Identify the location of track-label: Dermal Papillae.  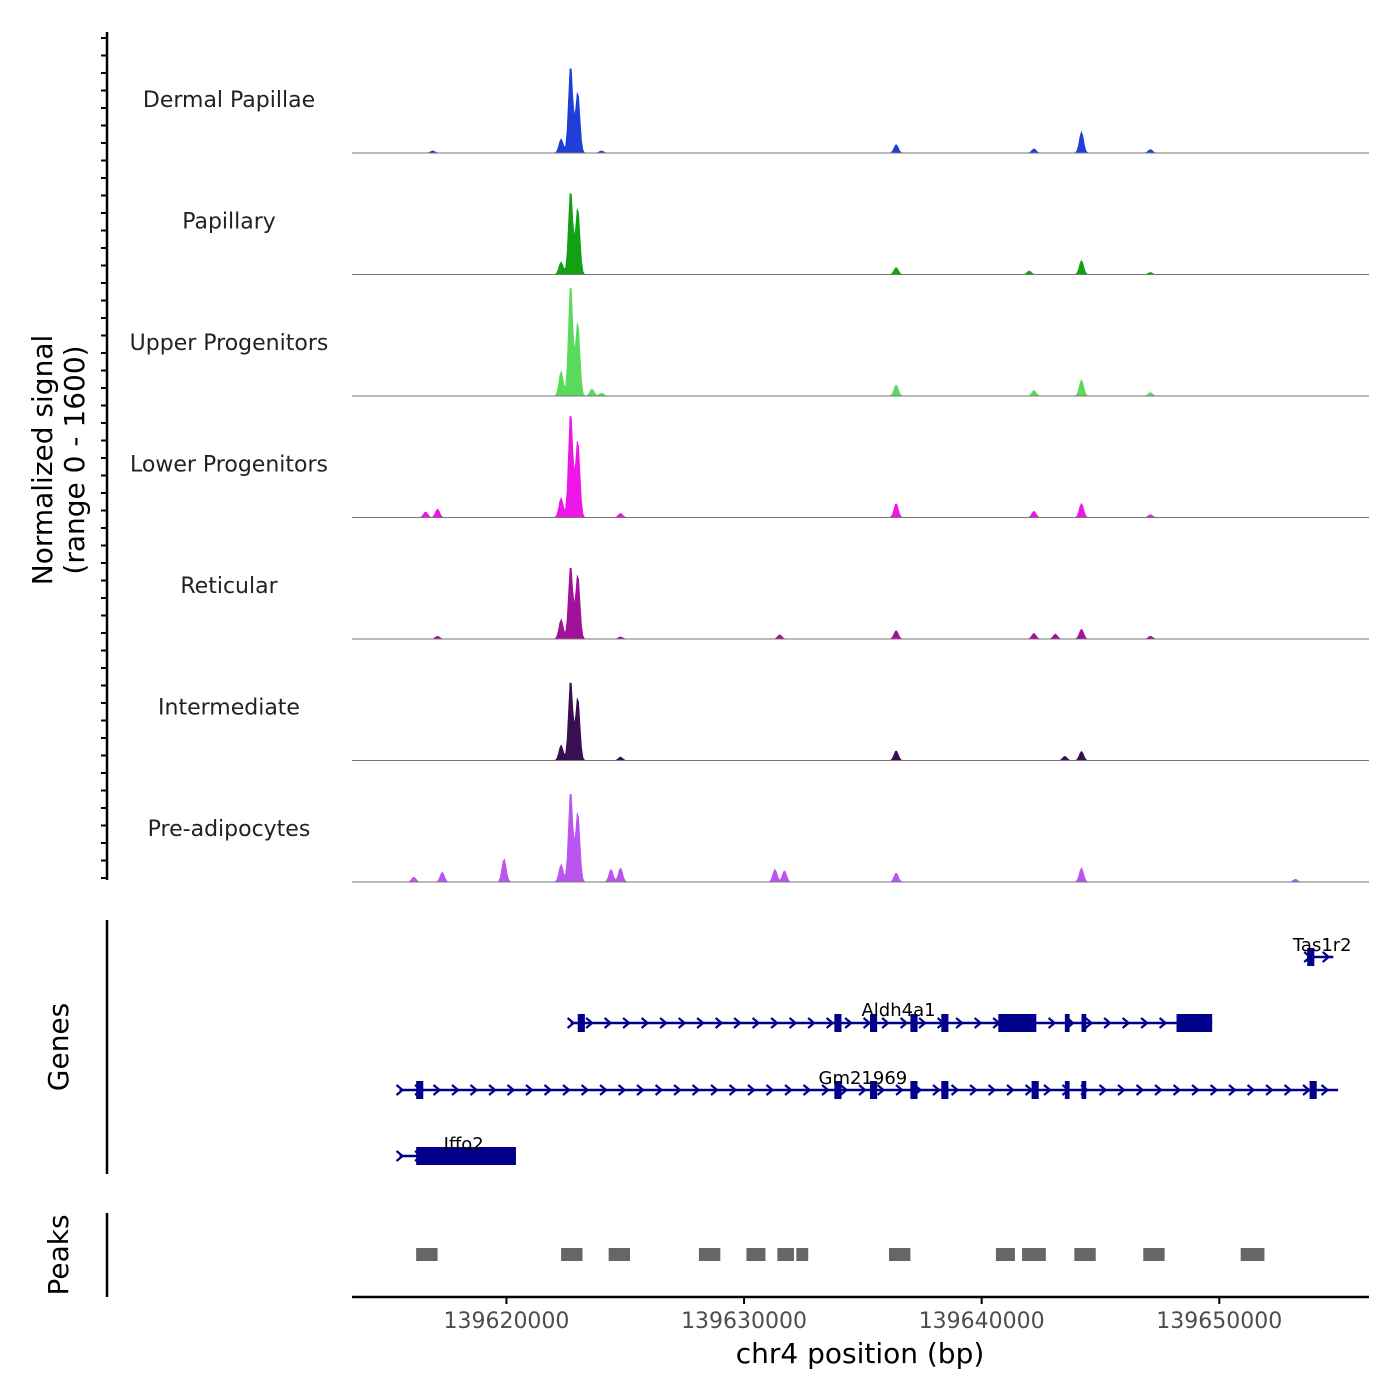
(229, 100).